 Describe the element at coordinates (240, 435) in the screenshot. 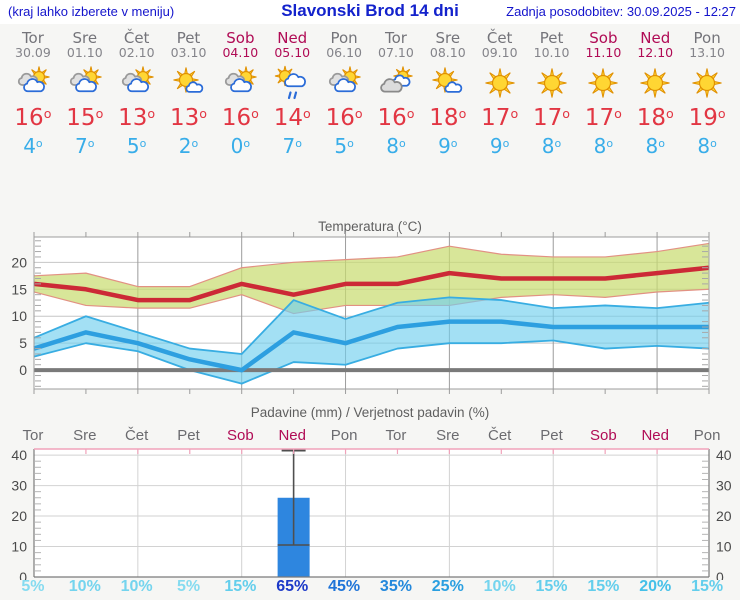

I see `precip-day-label: Sob` at that location.